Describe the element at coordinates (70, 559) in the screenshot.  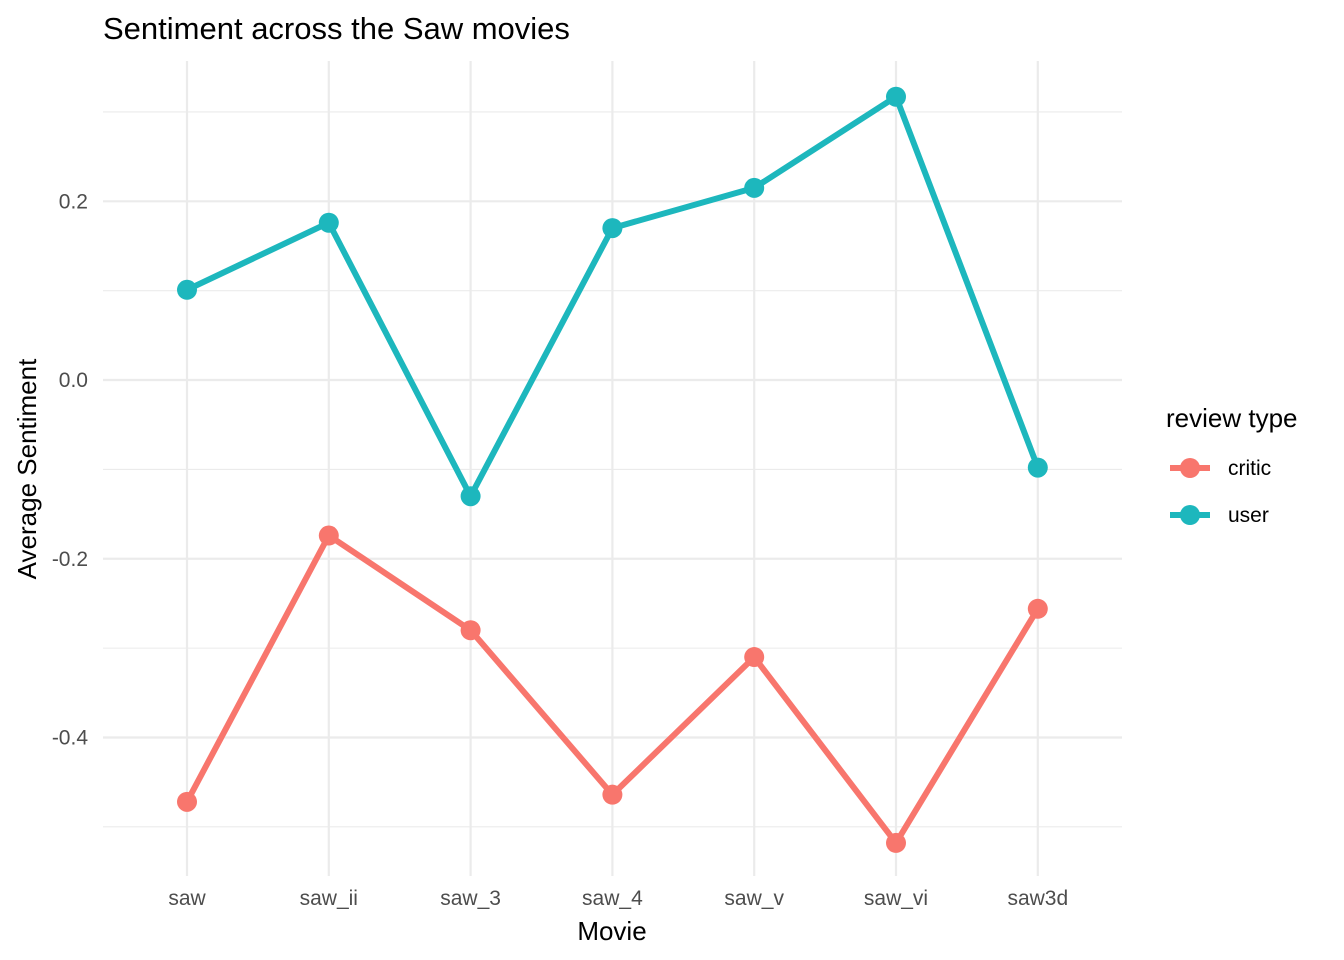
I see `y-tick-label: -0.2` at that location.